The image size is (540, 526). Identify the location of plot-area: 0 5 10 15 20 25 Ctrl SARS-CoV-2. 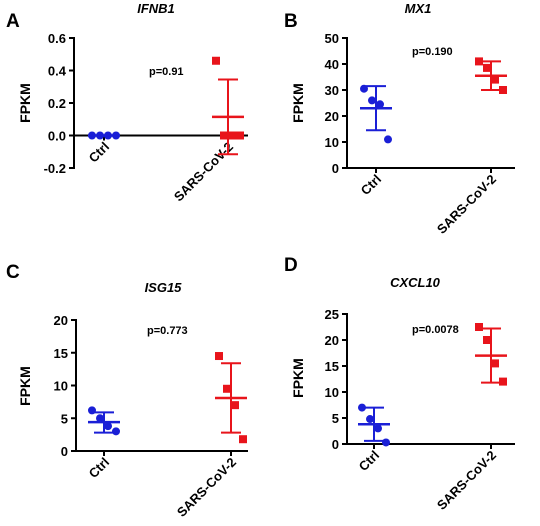
(420, 410).